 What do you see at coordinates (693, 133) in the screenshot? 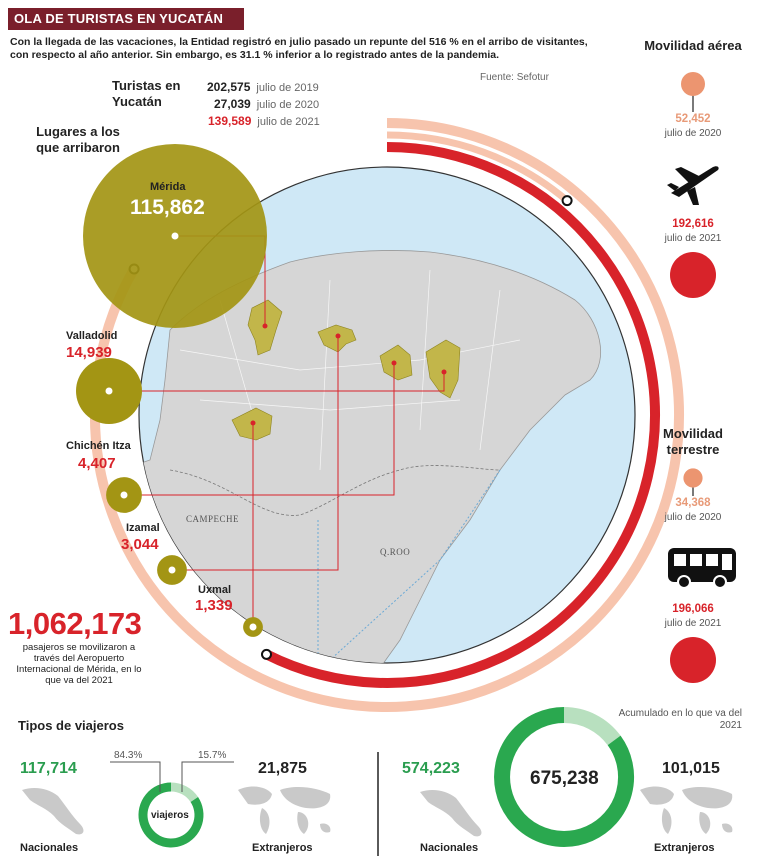
I see `air-2020-label: julio de 2020` at bounding box center [693, 133].